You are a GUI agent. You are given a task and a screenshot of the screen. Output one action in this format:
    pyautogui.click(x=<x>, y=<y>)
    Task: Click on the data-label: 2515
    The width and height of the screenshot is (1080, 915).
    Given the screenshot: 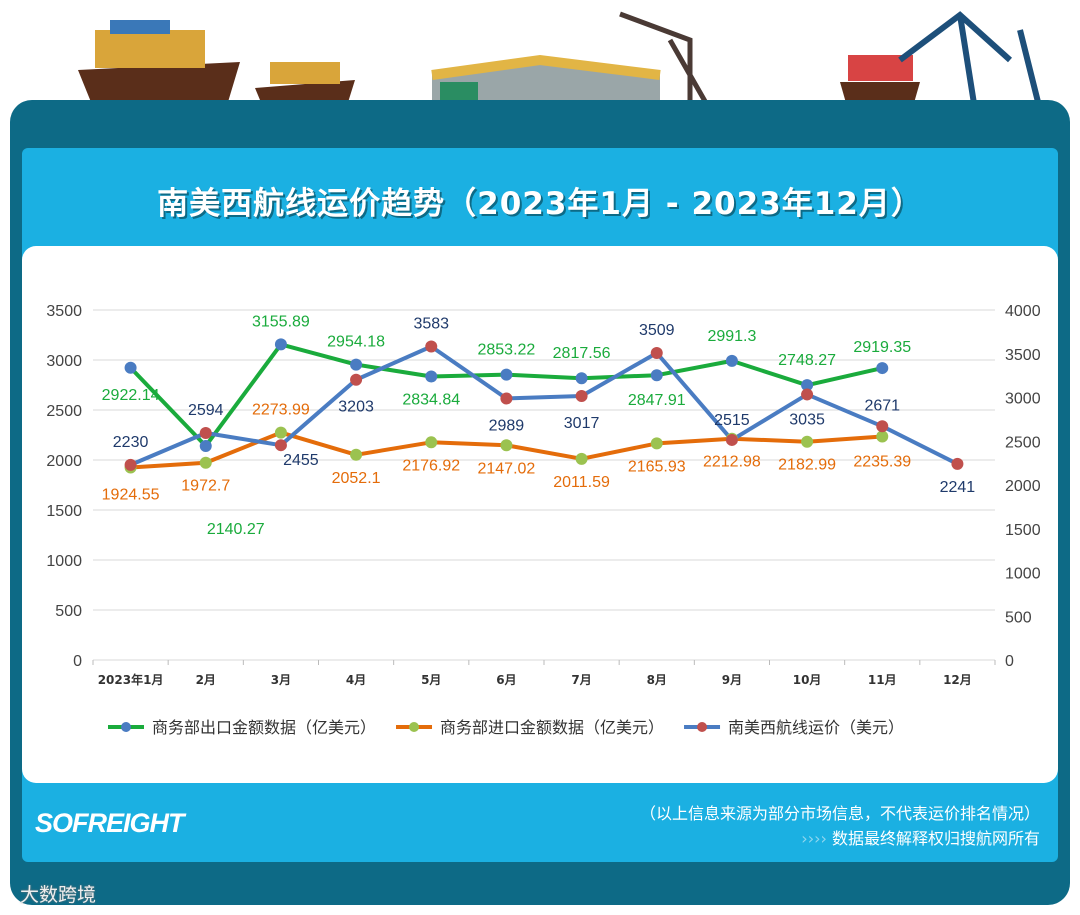 What is the action you would take?
    pyautogui.click(x=732, y=420)
    